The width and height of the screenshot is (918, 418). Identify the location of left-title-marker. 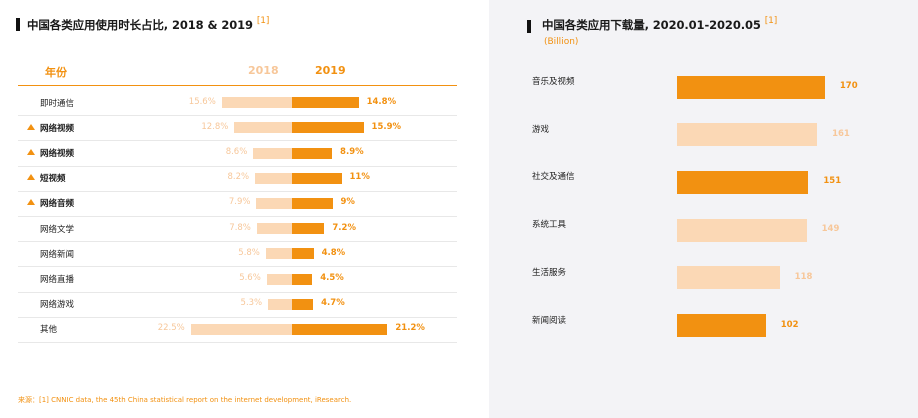
(18, 24).